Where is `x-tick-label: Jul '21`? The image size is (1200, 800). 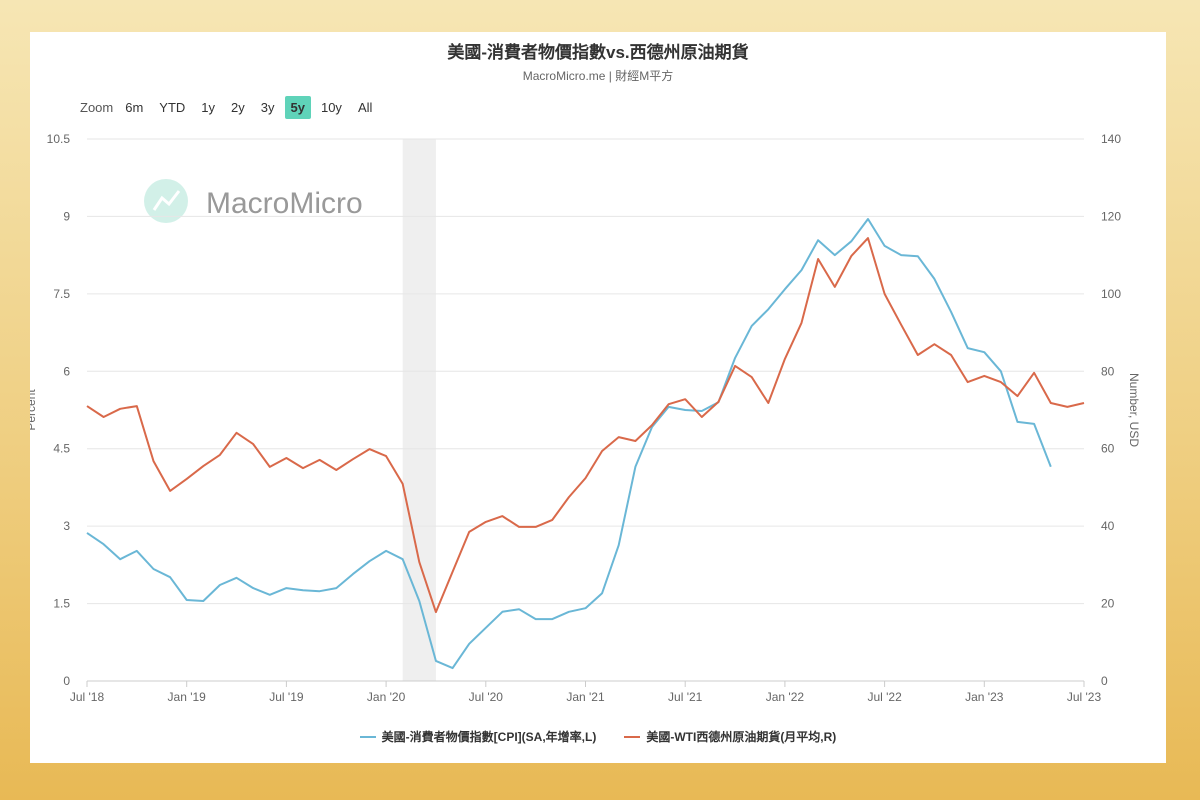
x-tick-label: Jul '21 is located at coordinates (685, 697).